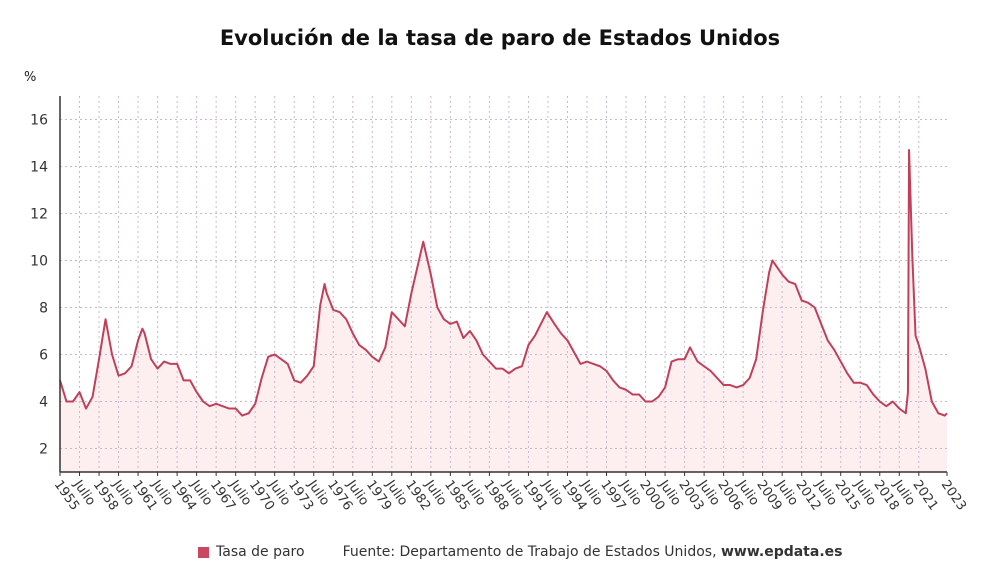 The image size is (1000, 588). What do you see at coordinates (260, 552) in the screenshot?
I see `legend-label: Tasa de paro` at bounding box center [260, 552].